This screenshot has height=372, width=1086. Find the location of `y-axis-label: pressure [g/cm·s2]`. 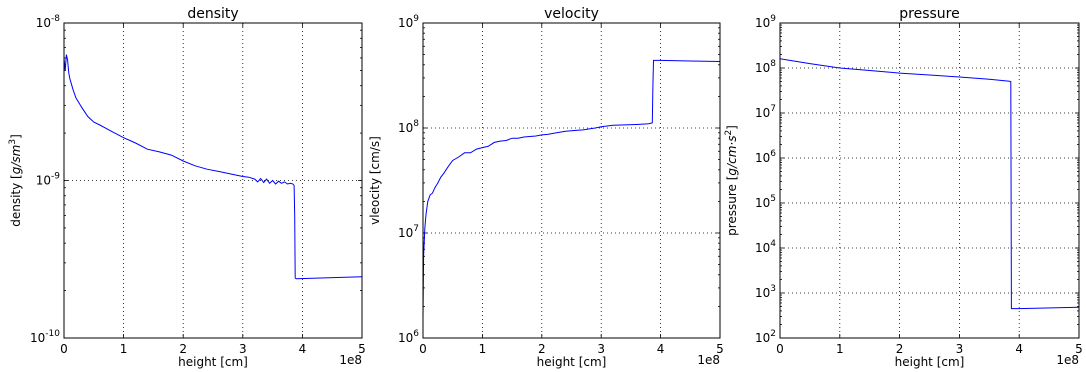

y-axis-label: pressure [g/cm·s2] is located at coordinates (731, 180).